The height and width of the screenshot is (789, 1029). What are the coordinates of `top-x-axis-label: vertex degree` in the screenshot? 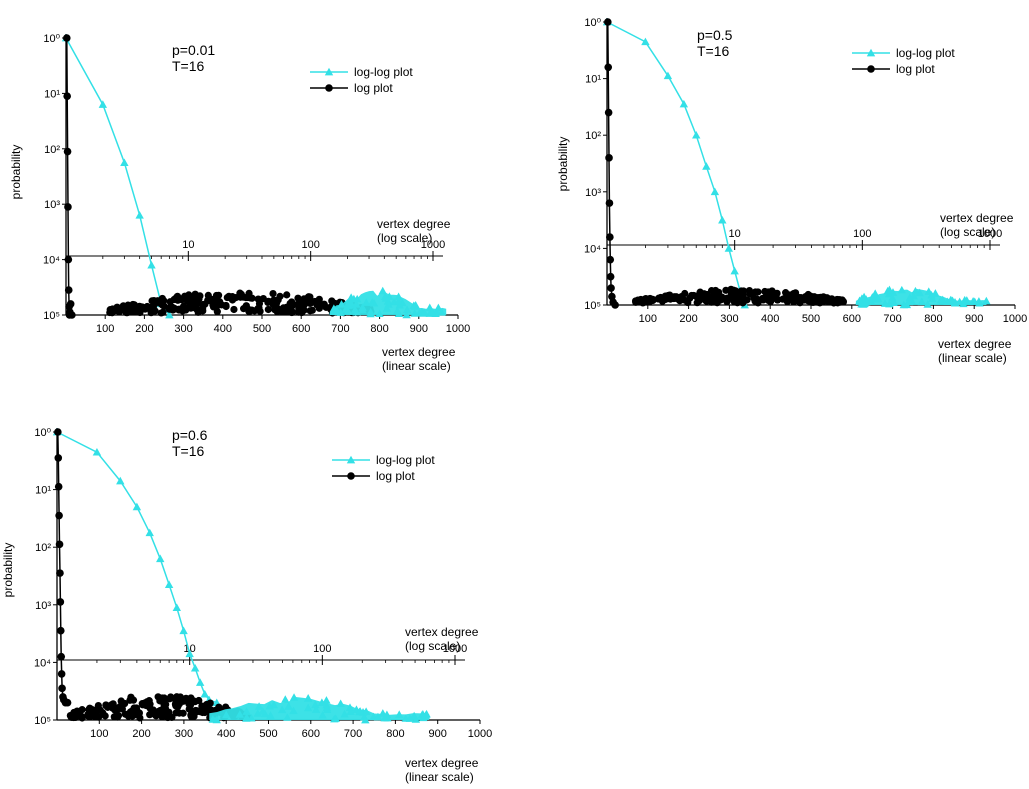 It's located at (977, 218).